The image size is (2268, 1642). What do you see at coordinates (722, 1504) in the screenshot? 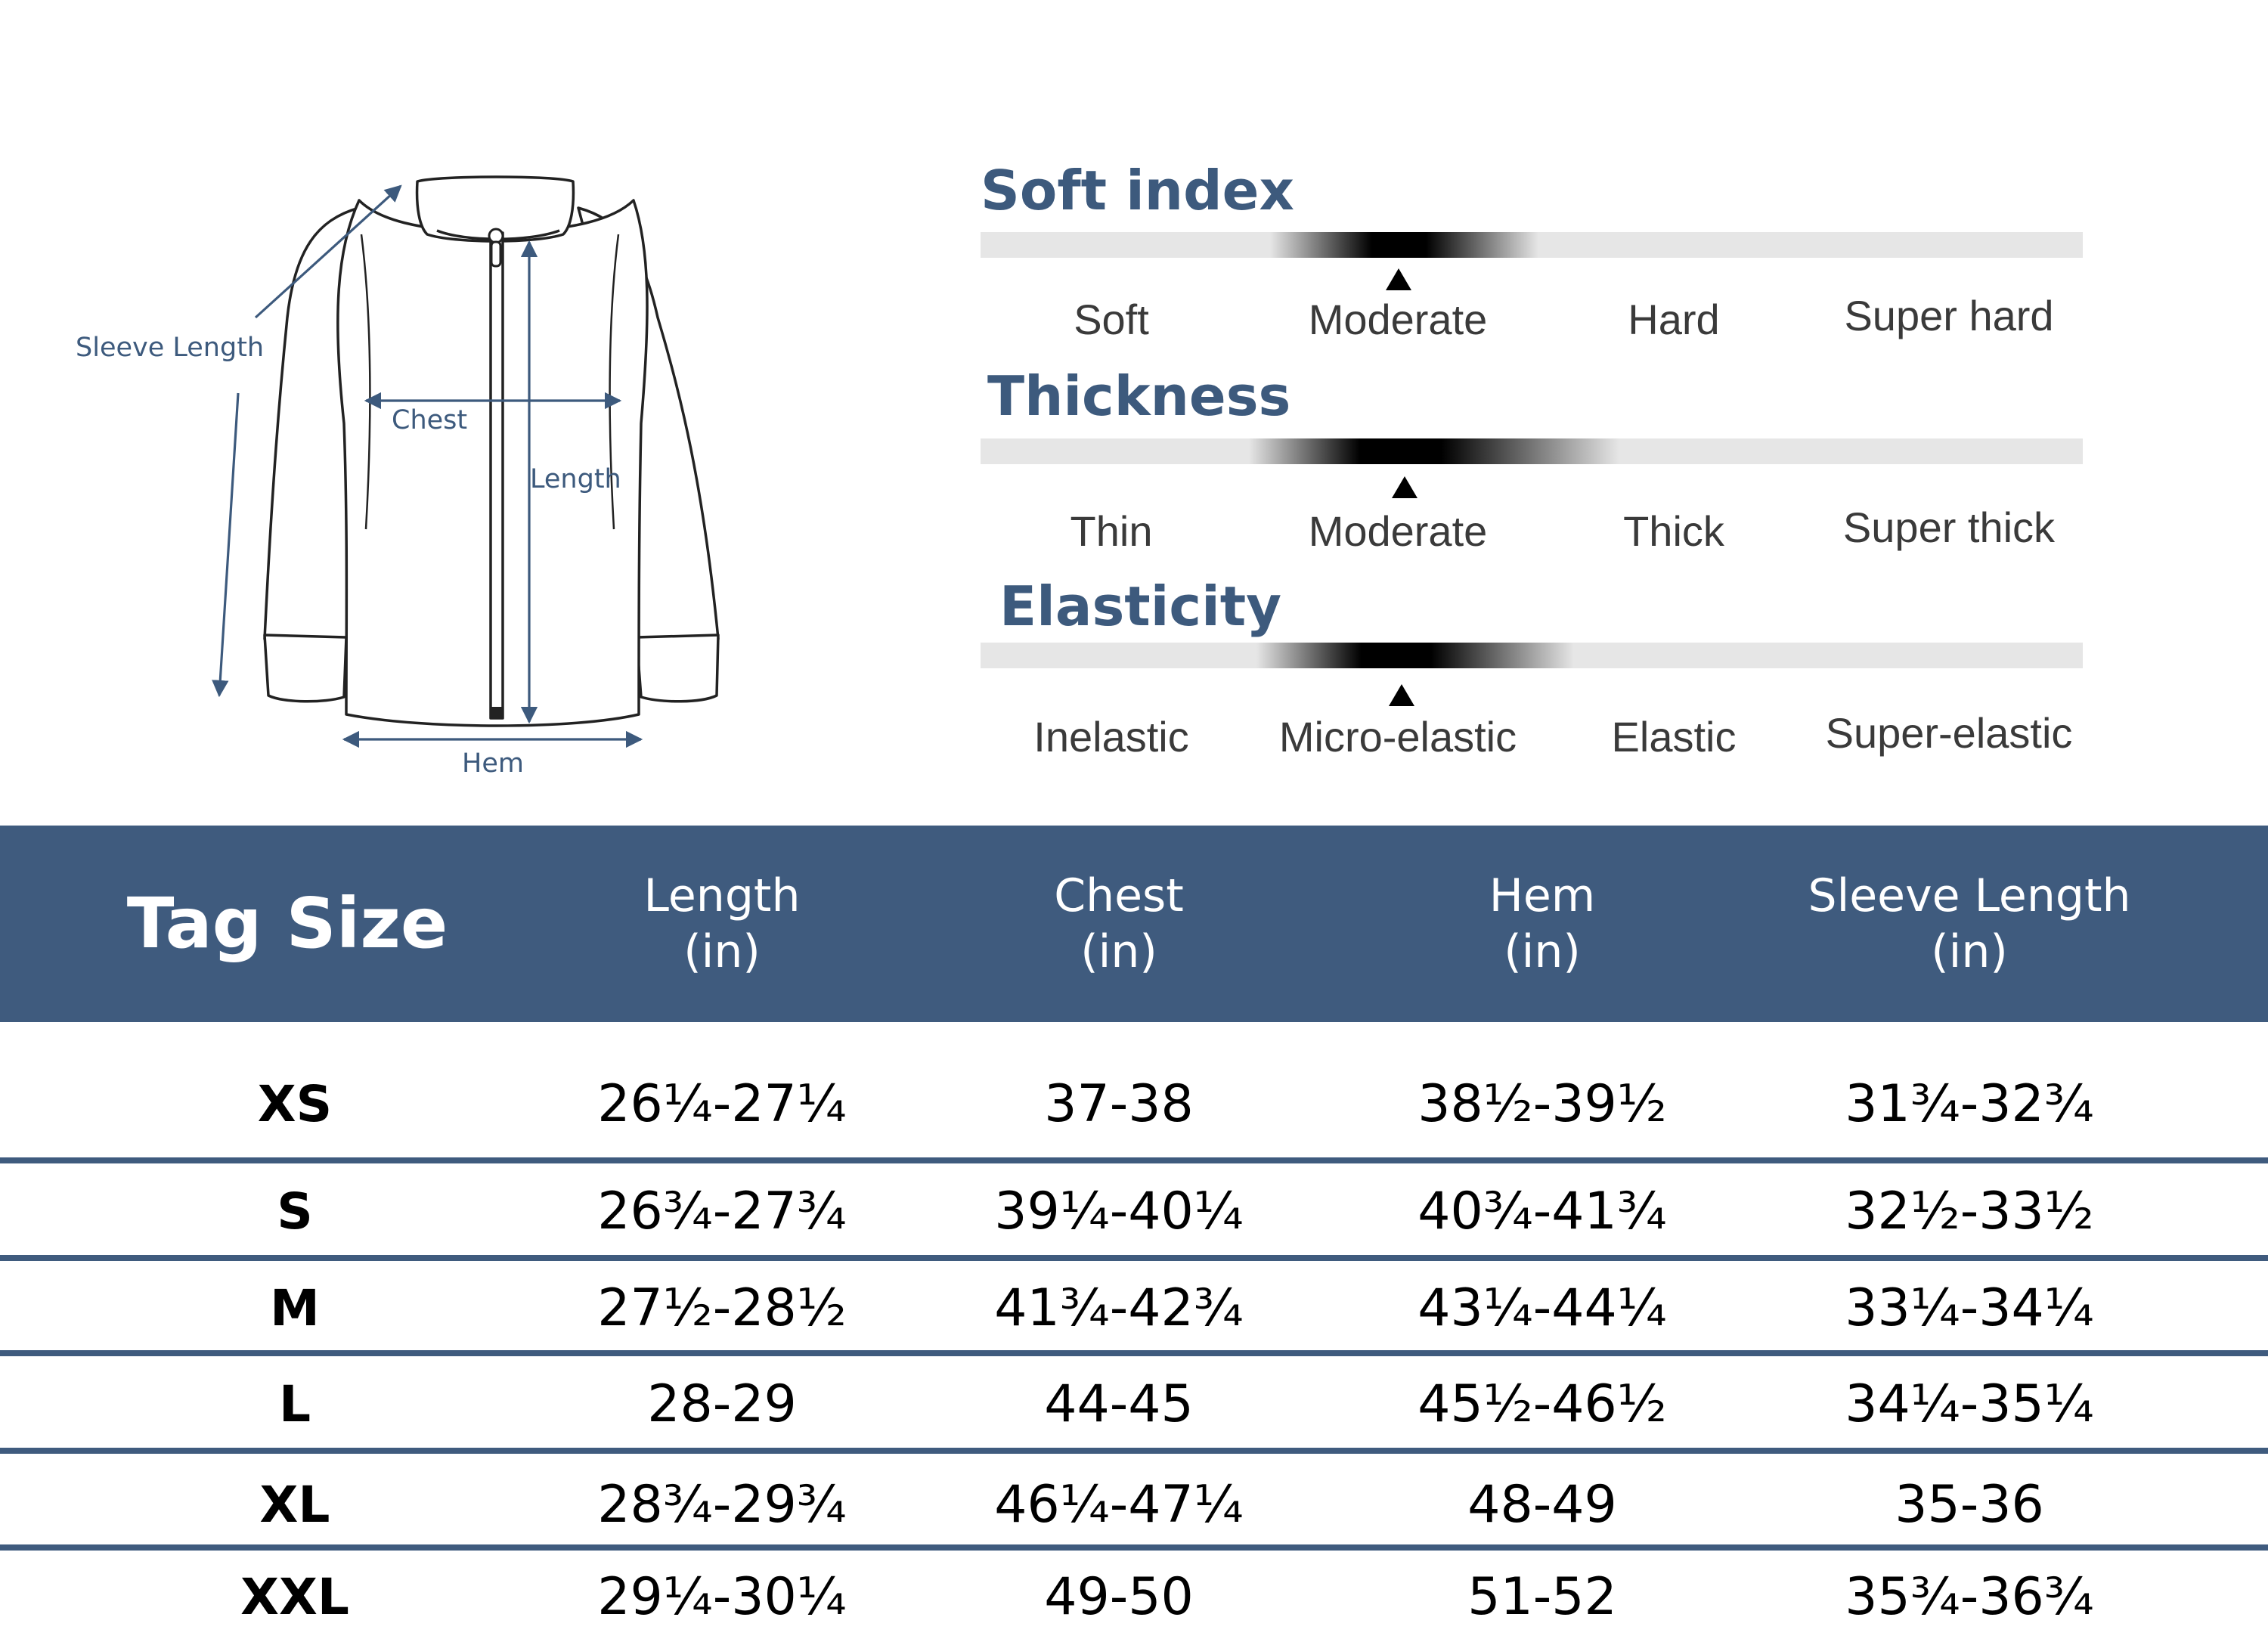
I see `cell-length: 28¾-29¾` at bounding box center [722, 1504].